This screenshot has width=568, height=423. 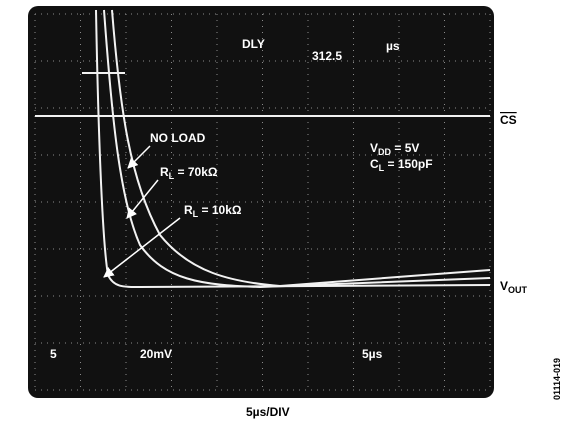 What do you see at coordinates (268, 412) in the screenshot?
I see `time-scale: 5µs/DIV` at bounding box center [268, 412].